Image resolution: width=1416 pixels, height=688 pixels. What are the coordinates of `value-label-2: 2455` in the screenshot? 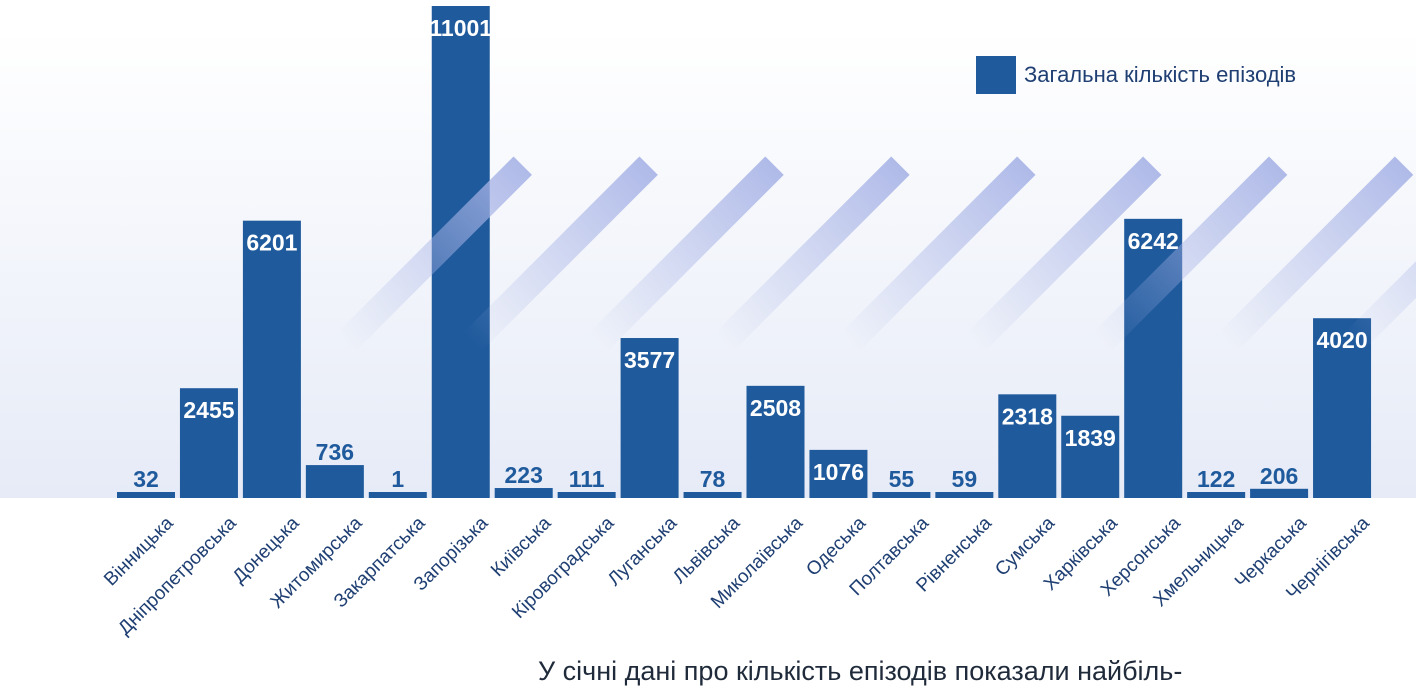 It's located at (208, 410).